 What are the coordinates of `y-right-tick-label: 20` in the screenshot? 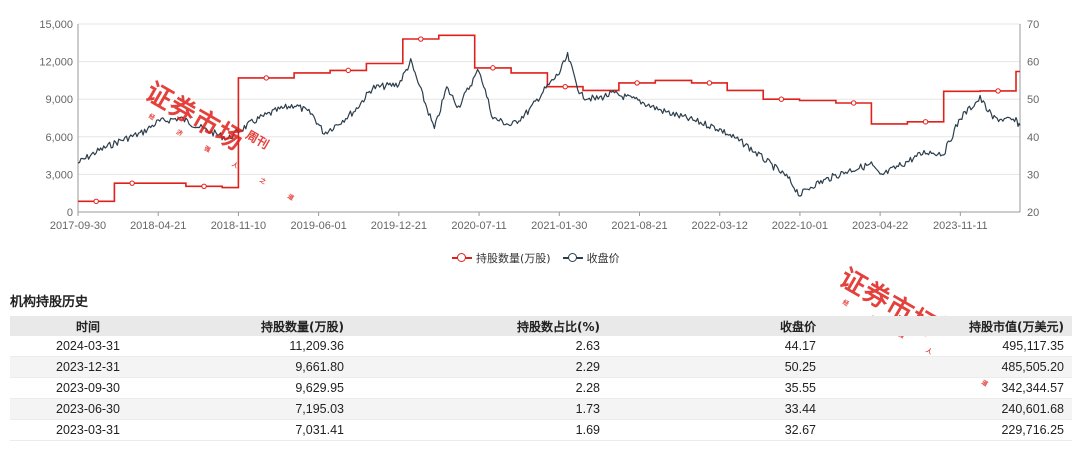 It's located at (1033, 213).